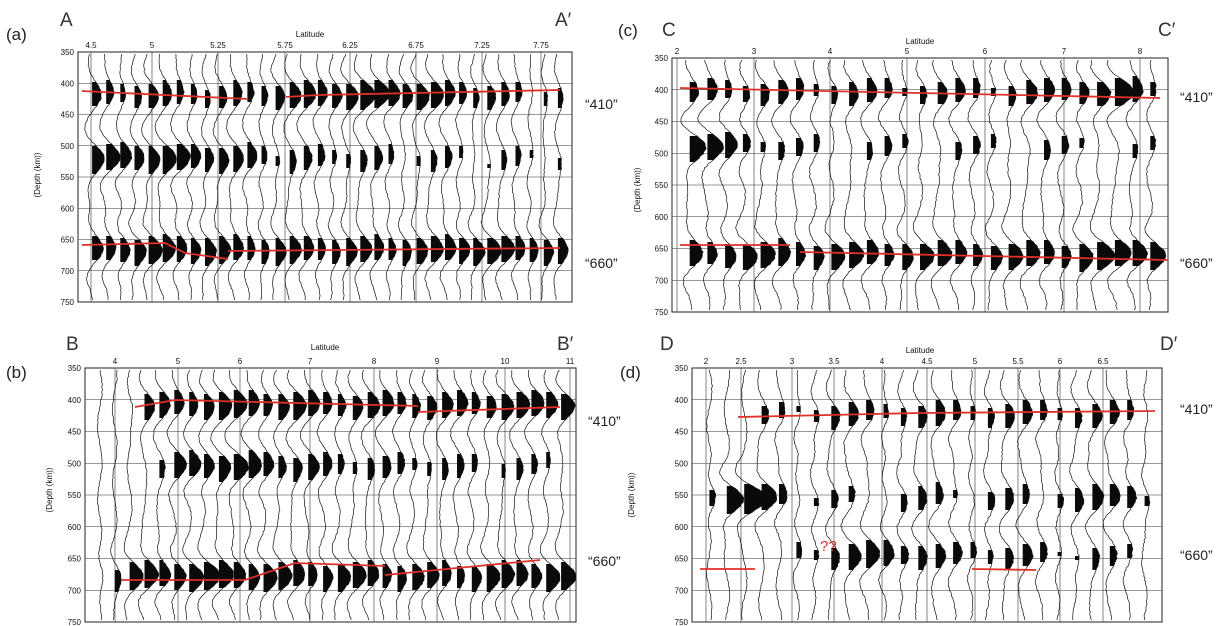 The height and width of the screenshot is (626, 1221). I want to click on panel-d-lat-tick: 3.5, so click(834, 361).